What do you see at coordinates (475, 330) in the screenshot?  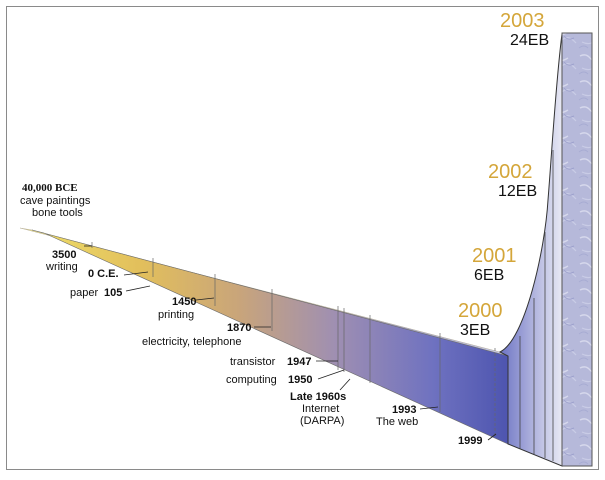 I see `data-point-size-2000: 3EB` at bounding box center [475, 330].